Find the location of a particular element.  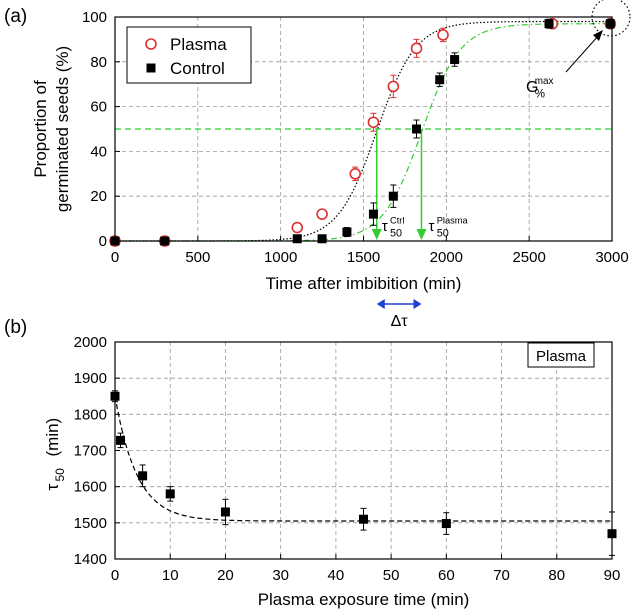

gmax-arrow-shaft is located at coordinates (582, 53).